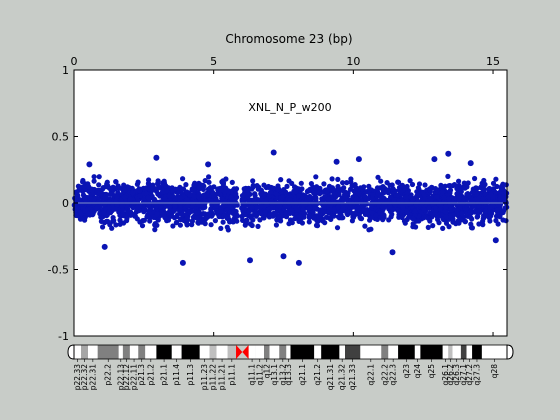  I want to click on band-label: q24, so click(417, 371).